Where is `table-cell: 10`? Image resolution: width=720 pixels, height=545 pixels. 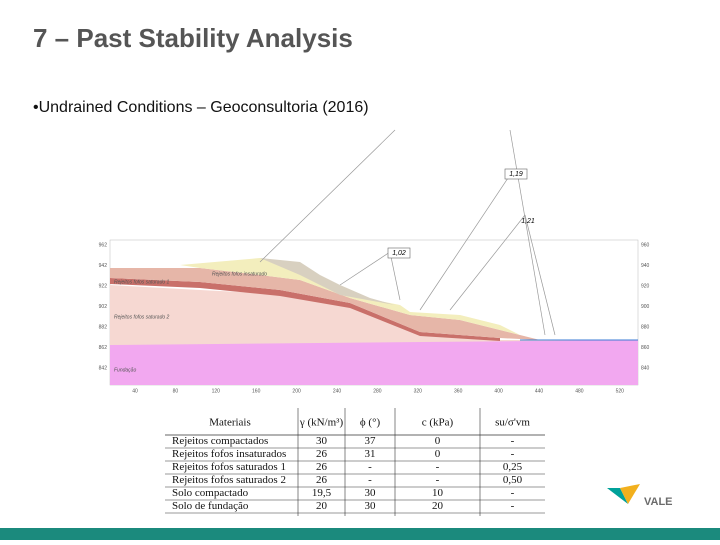
table-cell: 10 is located at coordinates (438, 493).